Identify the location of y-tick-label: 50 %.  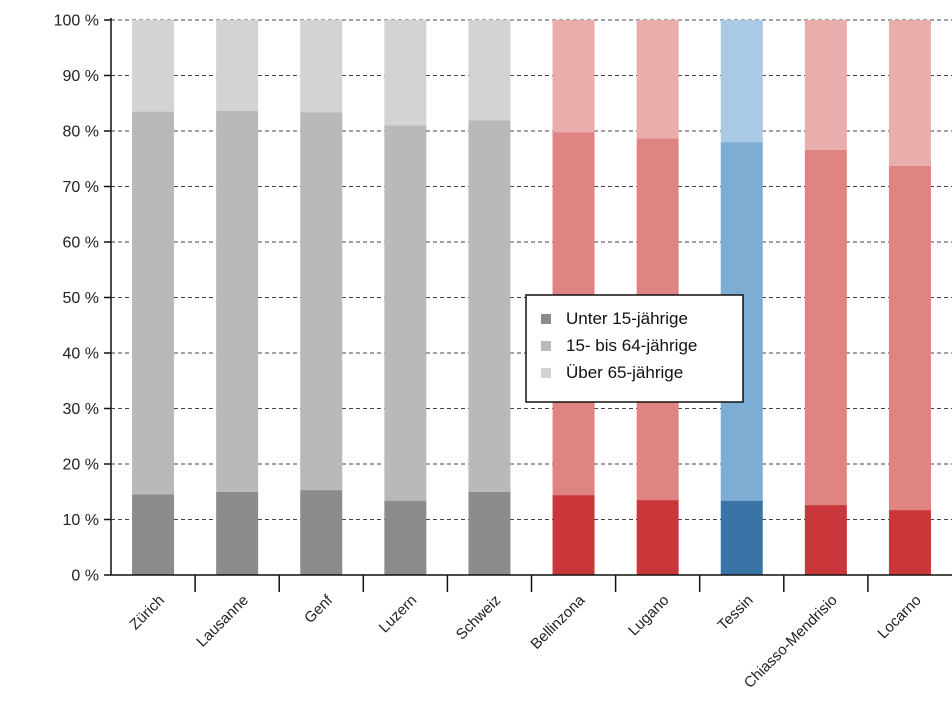
(81, 298).